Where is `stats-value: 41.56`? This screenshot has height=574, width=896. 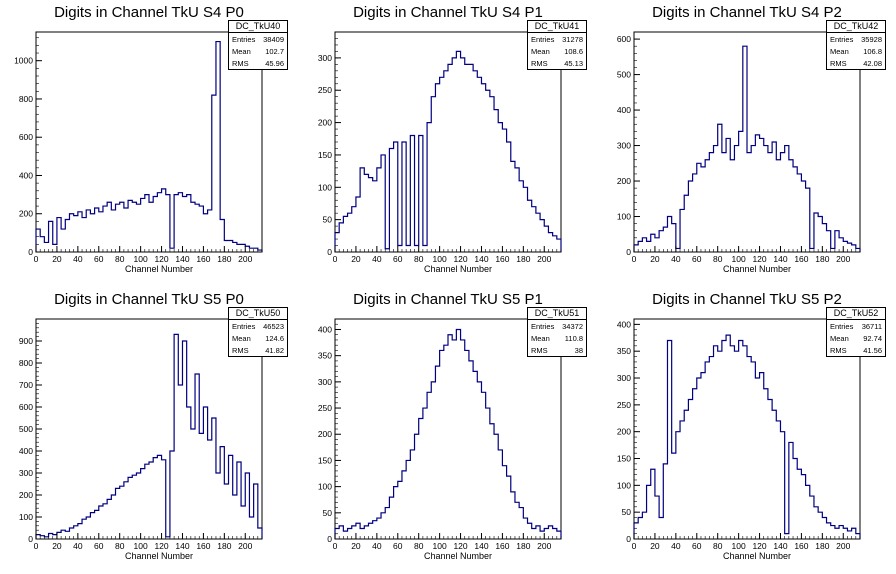
stats-value: 41.56 is located at coordinates (872, 350).